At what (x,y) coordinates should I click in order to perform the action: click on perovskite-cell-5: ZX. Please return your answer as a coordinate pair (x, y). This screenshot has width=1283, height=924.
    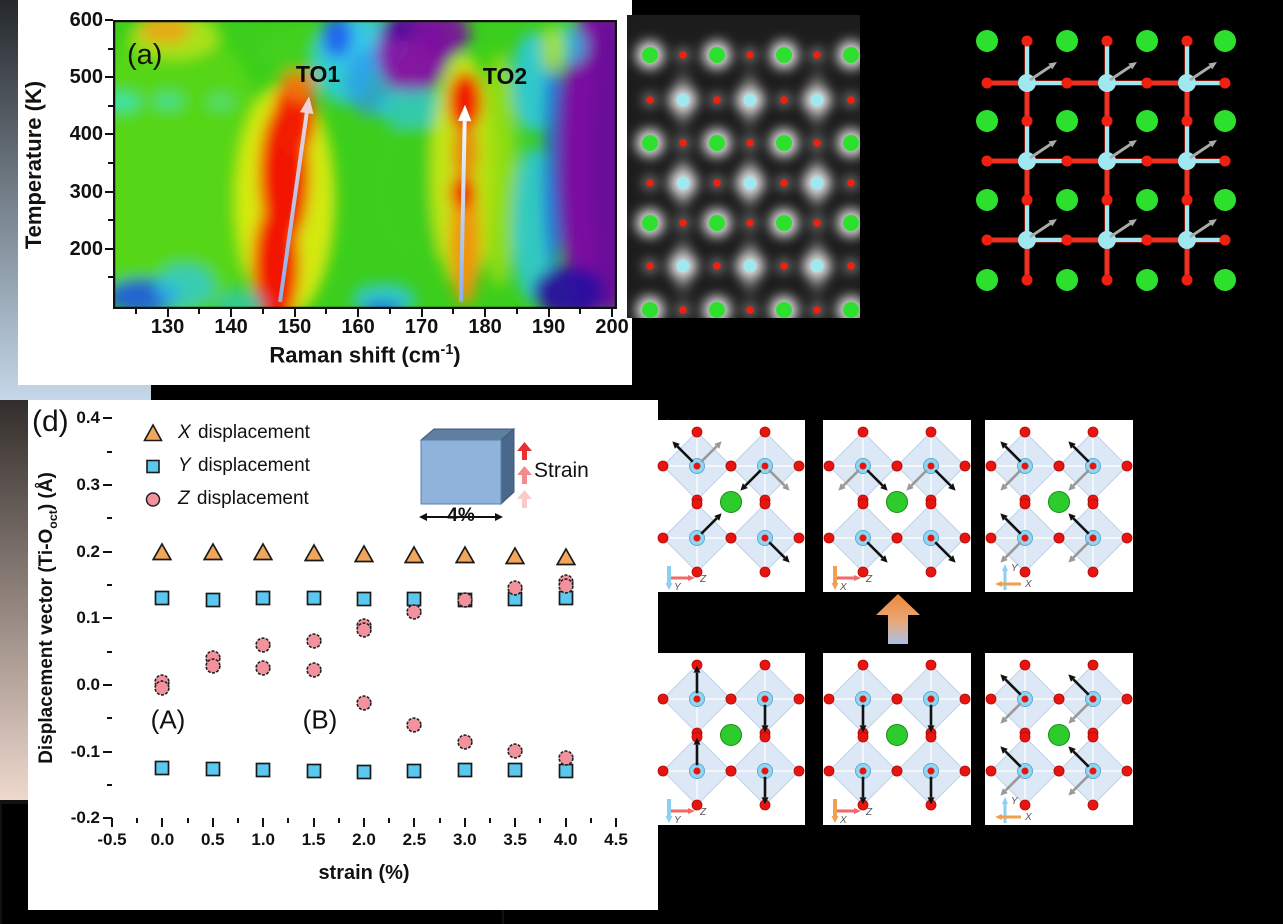
    Looking at the image, I should click on (897, 739).